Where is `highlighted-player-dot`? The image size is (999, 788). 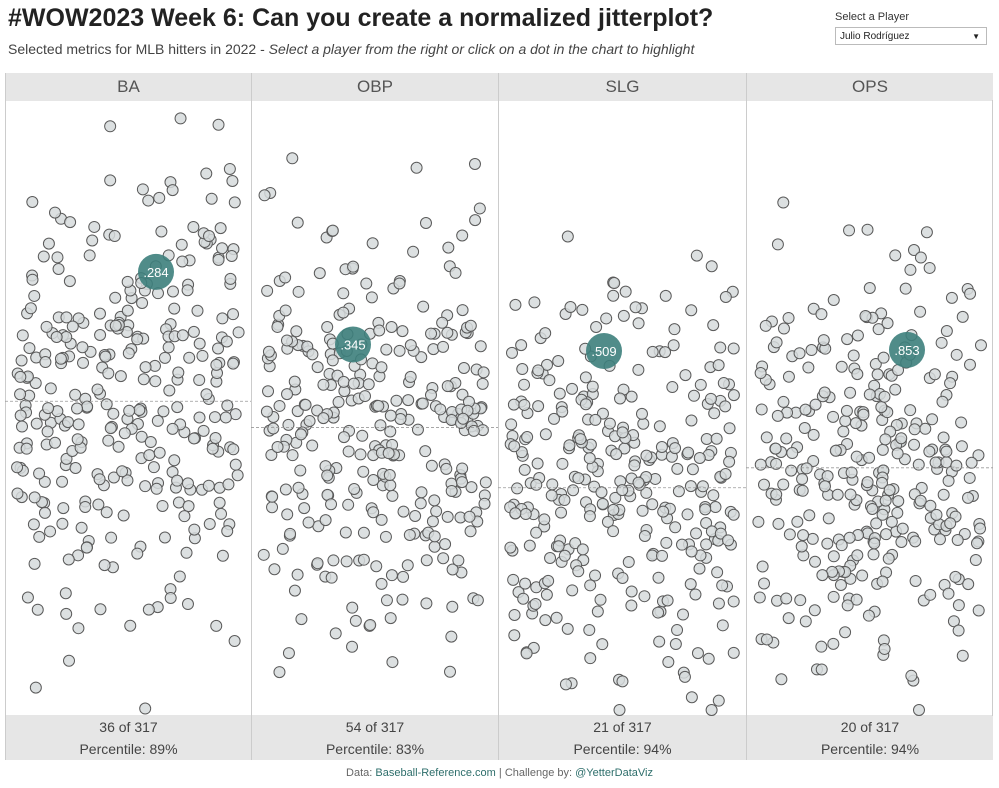
highlighted-player-dot is located at coordinates (907, 349).